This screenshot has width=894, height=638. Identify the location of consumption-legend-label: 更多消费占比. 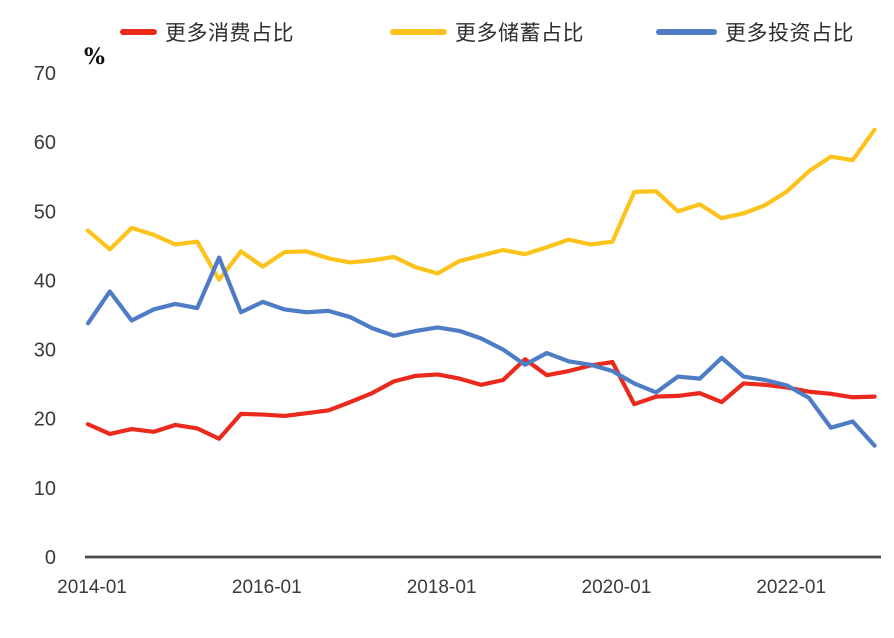
(229, 33).